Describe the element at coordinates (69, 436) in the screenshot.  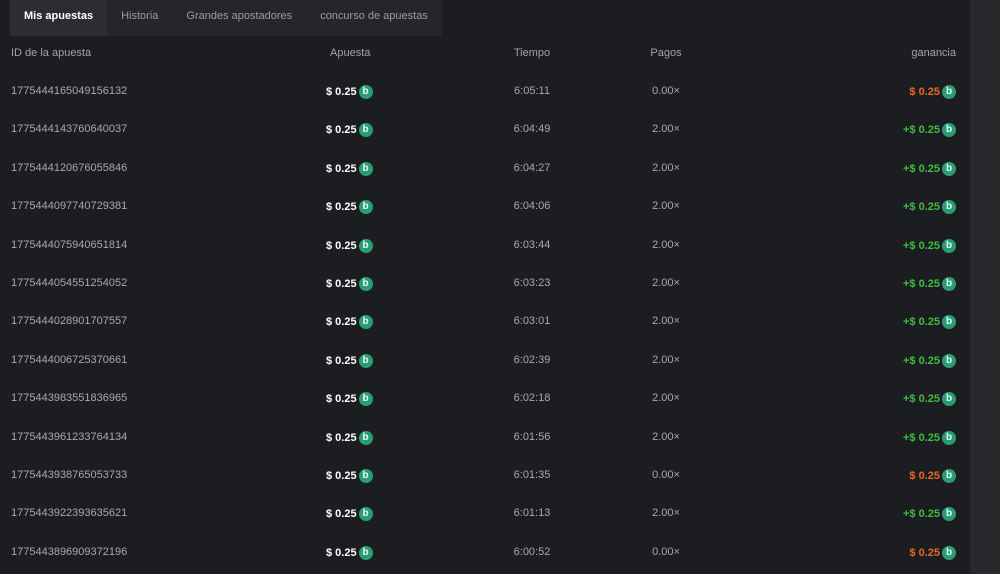
I see `bet-id: 1775443961233764134` at that location.